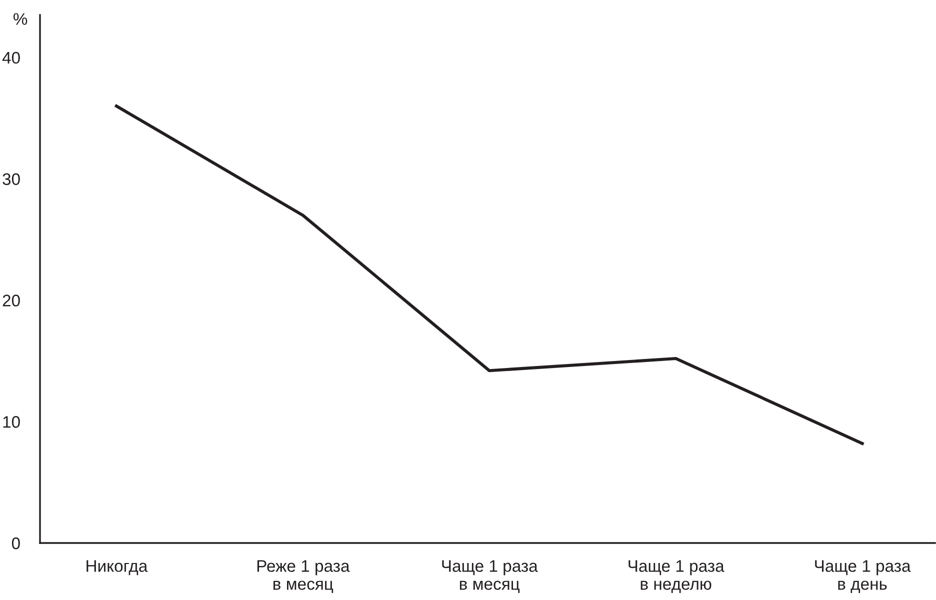 The image size is (936, 600). I want to click on x-tick-label: Чаще 1 раза в неделю, so click(676, 577).